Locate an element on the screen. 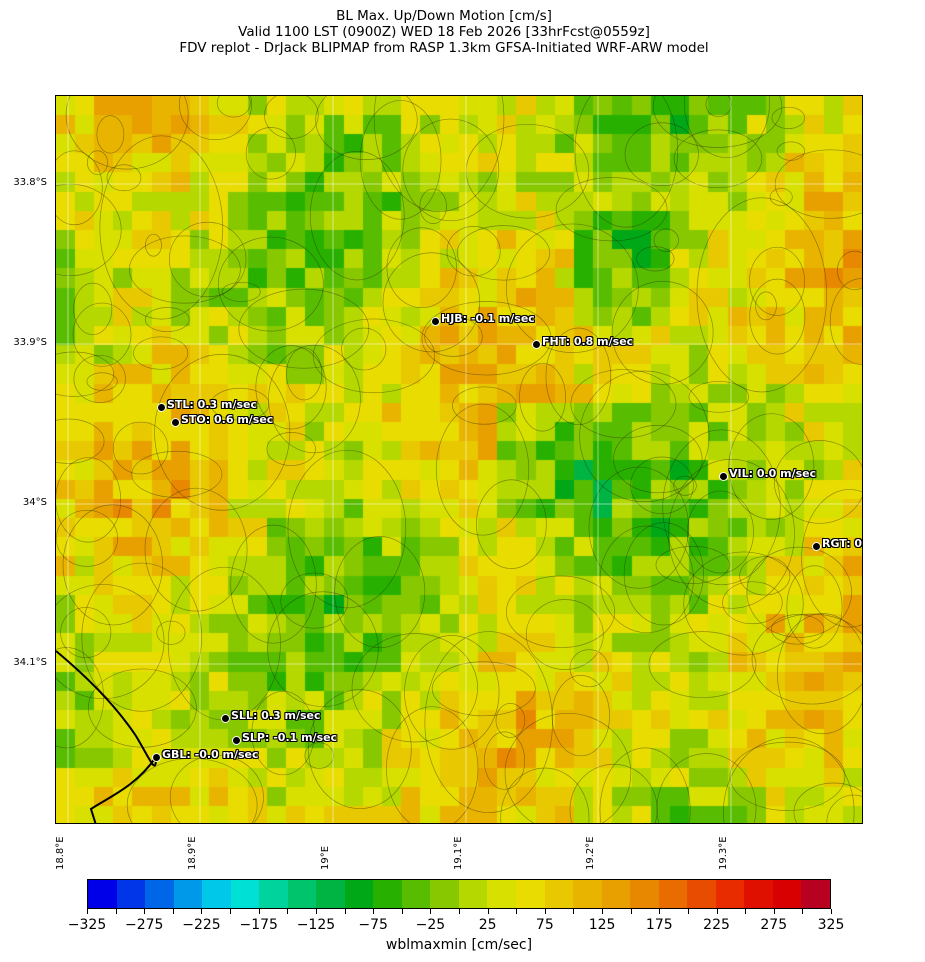  colorbar-tick-label: 75 is located at coordinates (544, 925).